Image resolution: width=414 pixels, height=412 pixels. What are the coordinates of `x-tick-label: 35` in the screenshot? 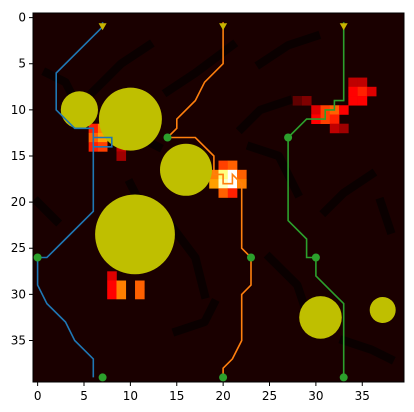 It's located at (362, 396).